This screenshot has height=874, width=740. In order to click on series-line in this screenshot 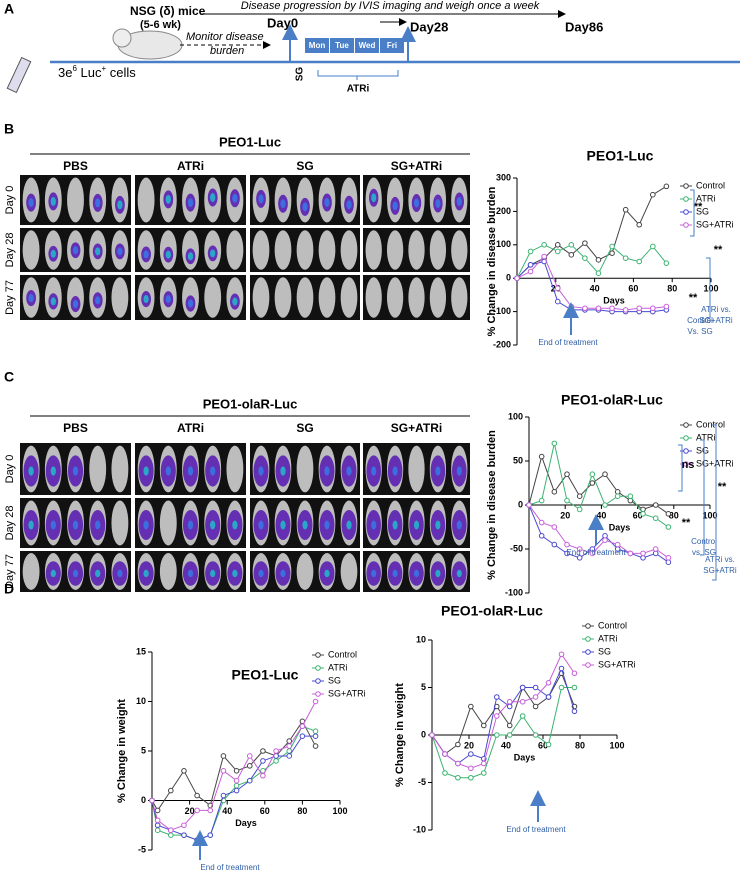, I will do `click(503, 733)`.